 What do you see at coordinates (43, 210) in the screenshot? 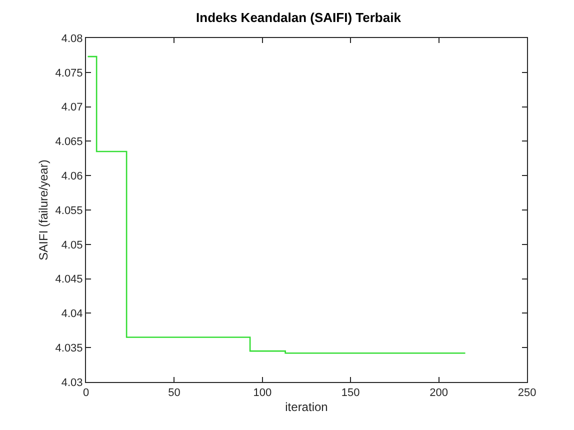
I see `y-axis-title: SAIFI (failure/year)` at bounding box center [43, 210].